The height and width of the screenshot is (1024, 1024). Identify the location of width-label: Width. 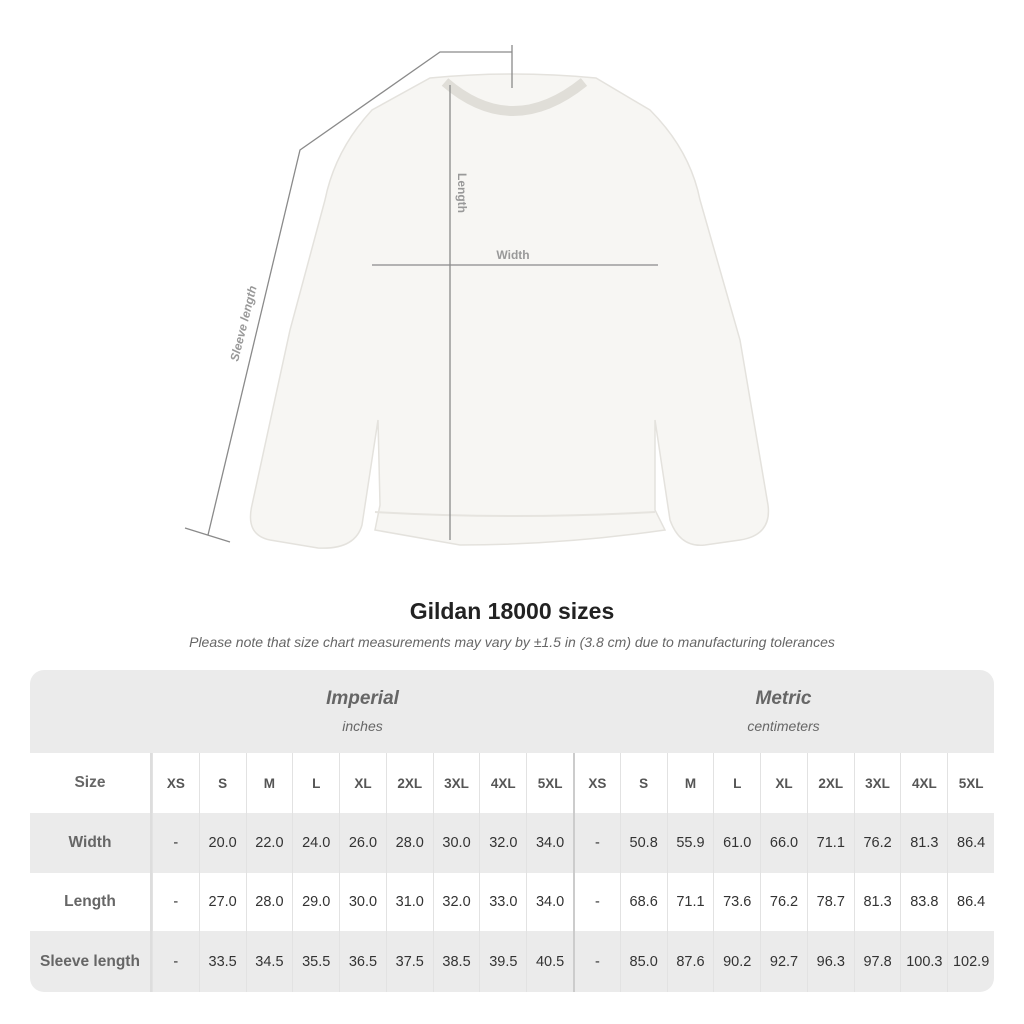
(512, 255).